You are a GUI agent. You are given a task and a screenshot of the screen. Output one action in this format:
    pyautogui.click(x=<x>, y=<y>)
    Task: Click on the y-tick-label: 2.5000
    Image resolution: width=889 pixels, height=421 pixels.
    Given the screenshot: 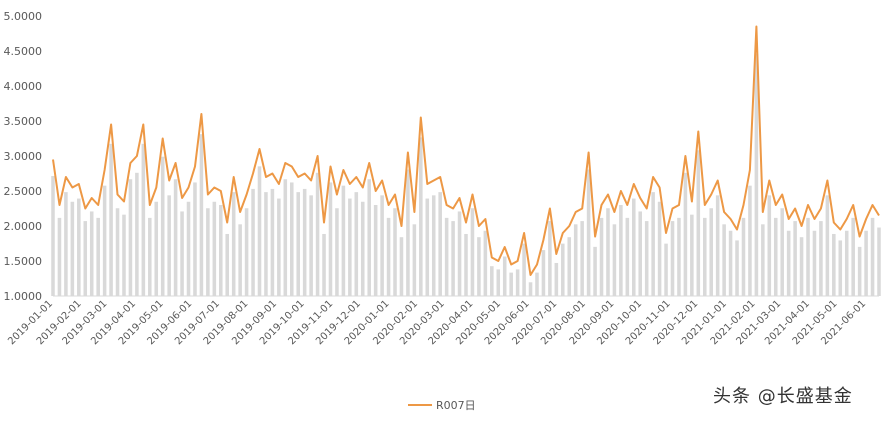 What is the action you would take?
    pyautogui.click(x=23, y=191)
    